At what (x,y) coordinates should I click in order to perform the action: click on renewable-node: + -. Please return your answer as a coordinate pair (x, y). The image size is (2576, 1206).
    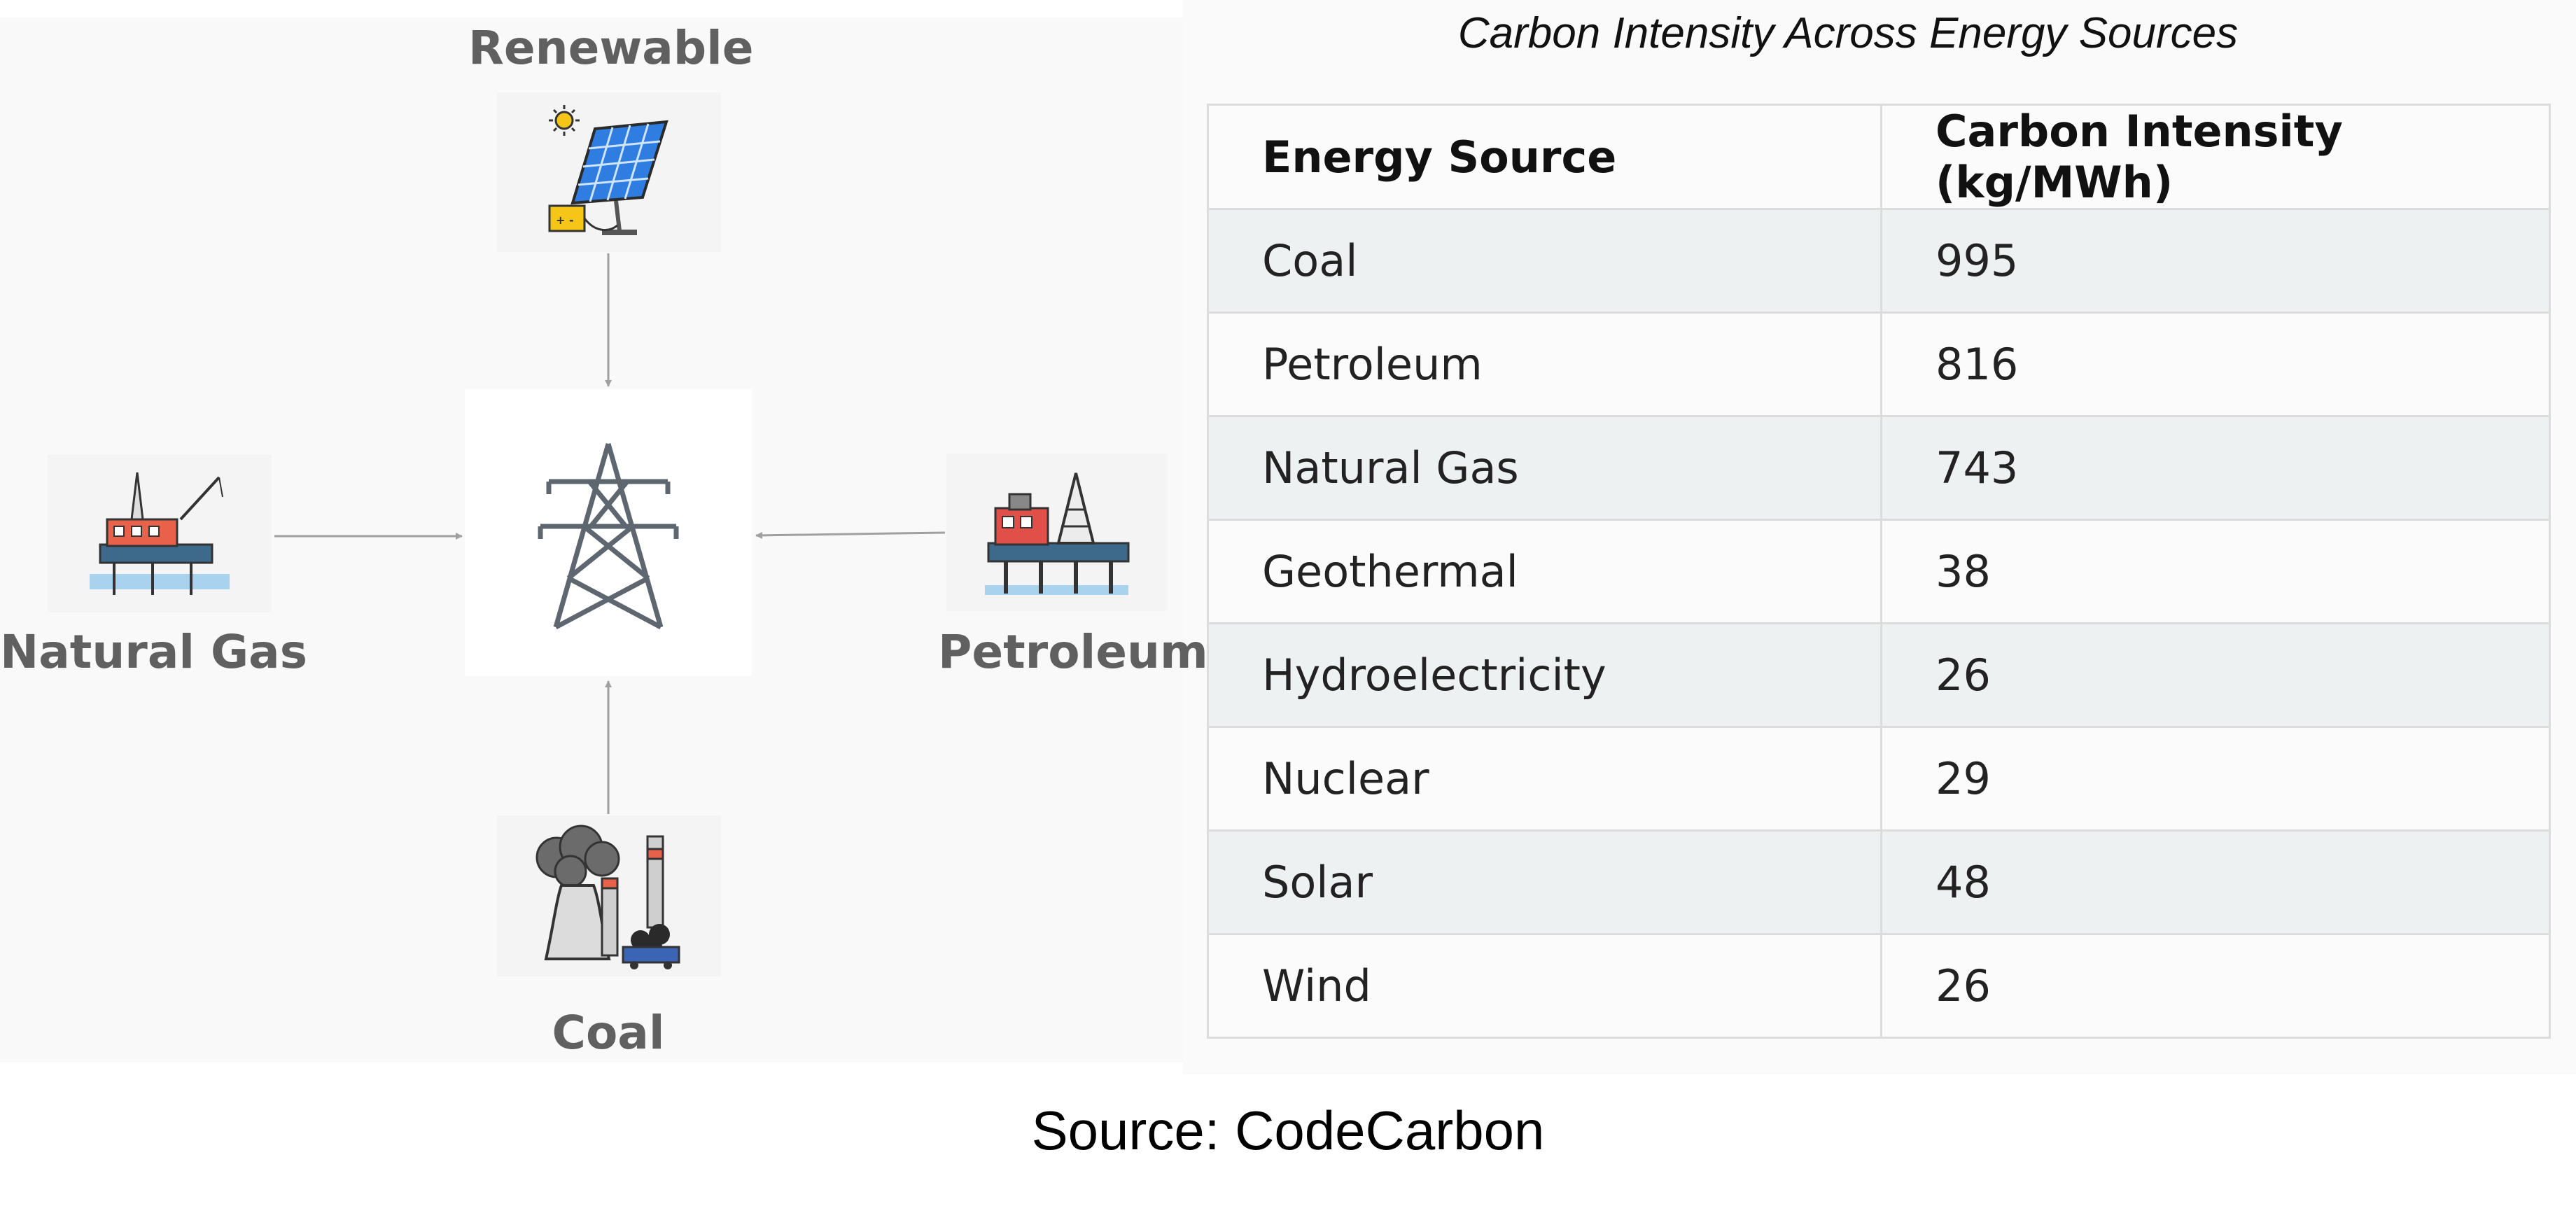
    Looking at the image, I should click on (609, 172).